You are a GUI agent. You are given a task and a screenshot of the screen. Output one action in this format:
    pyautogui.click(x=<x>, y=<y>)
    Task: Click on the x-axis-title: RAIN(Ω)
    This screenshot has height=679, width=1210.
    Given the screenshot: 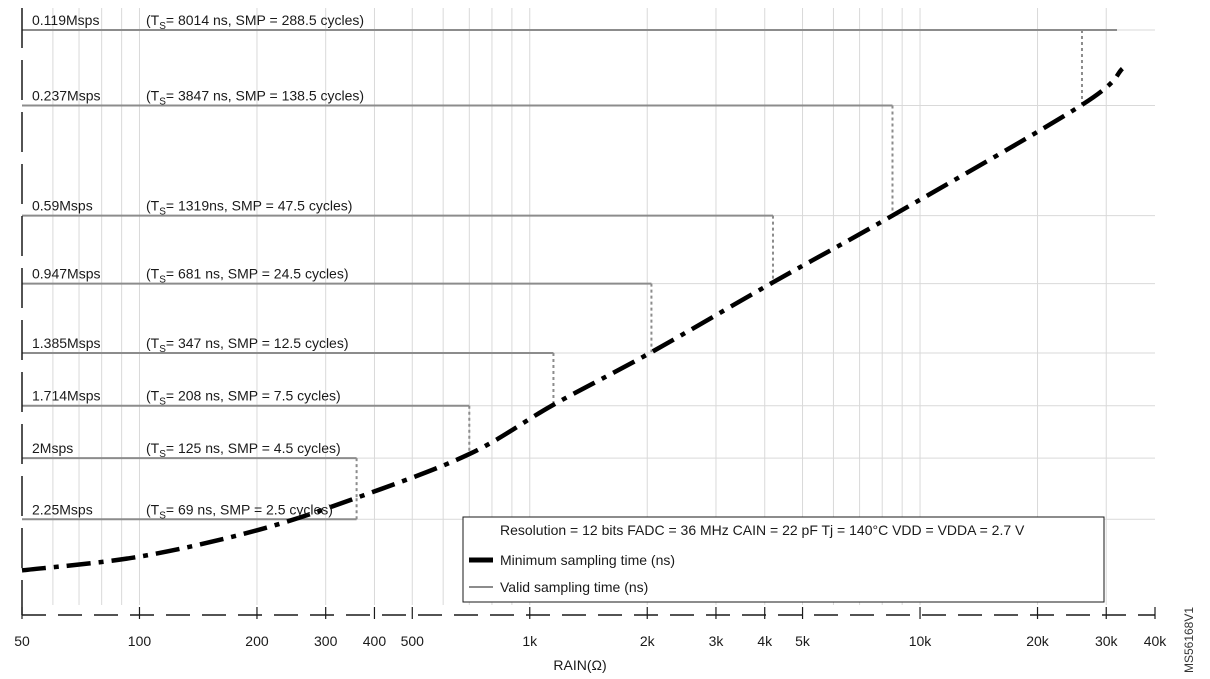 What is the action you would take?
    pyautogui.click(x=579, y=665)
    